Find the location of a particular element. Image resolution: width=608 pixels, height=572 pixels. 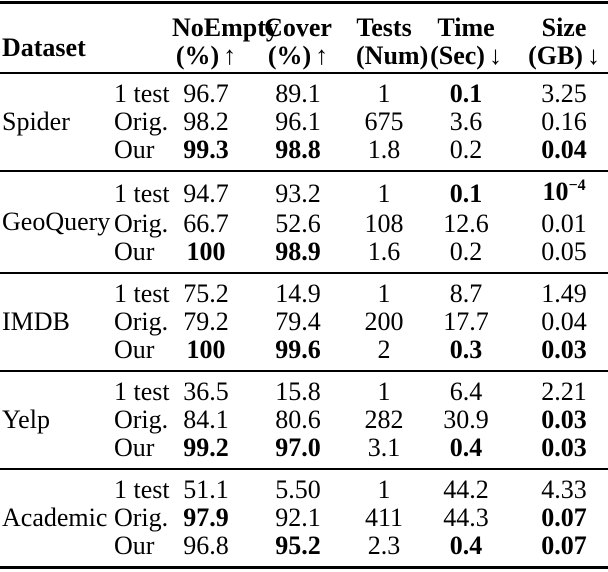

cell-cover: 95.2 is located at coordinates (298, 545).